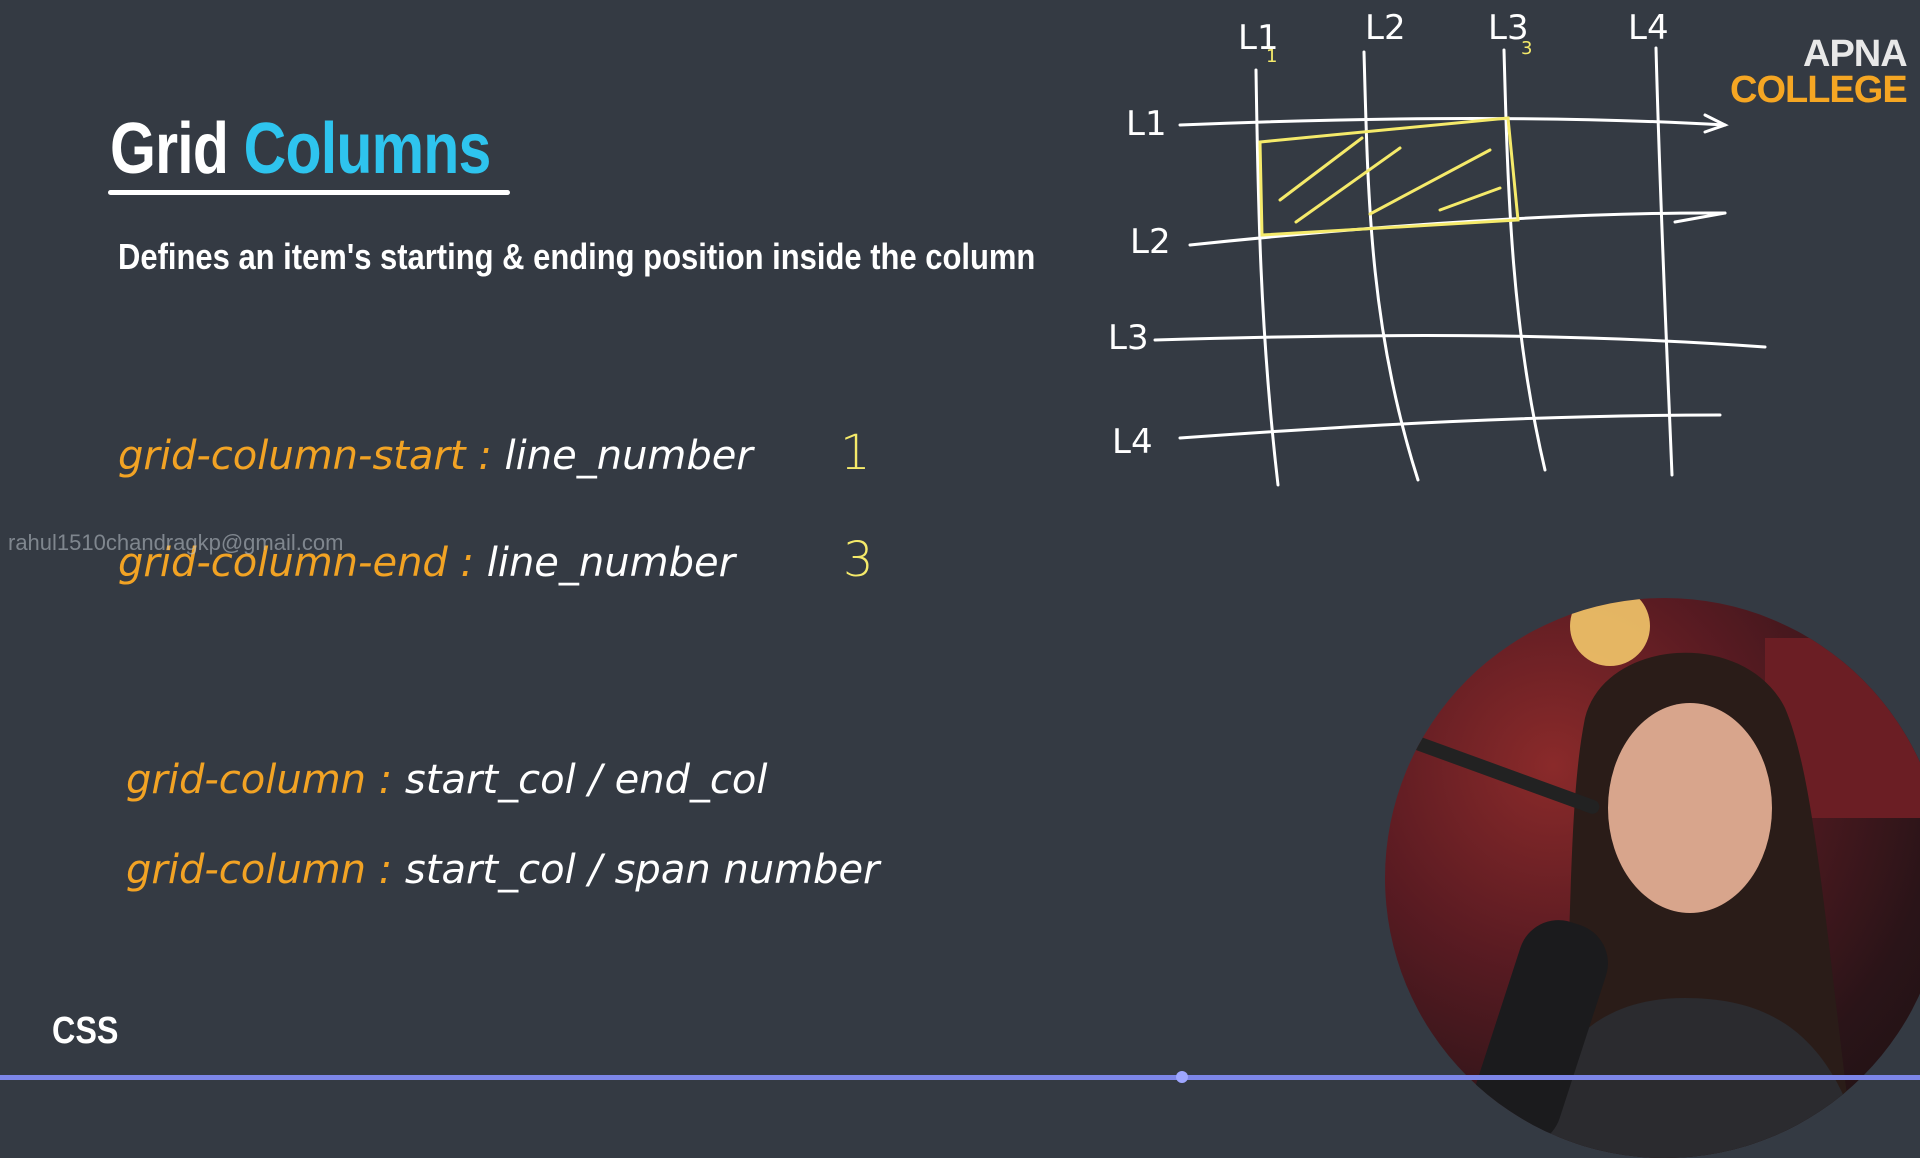 The width and height of the screenshot is (1920, 1158). Describe the element at coordinates (855, 453) in the screenshot. I see `handwritten-number-start: 1` at that location.